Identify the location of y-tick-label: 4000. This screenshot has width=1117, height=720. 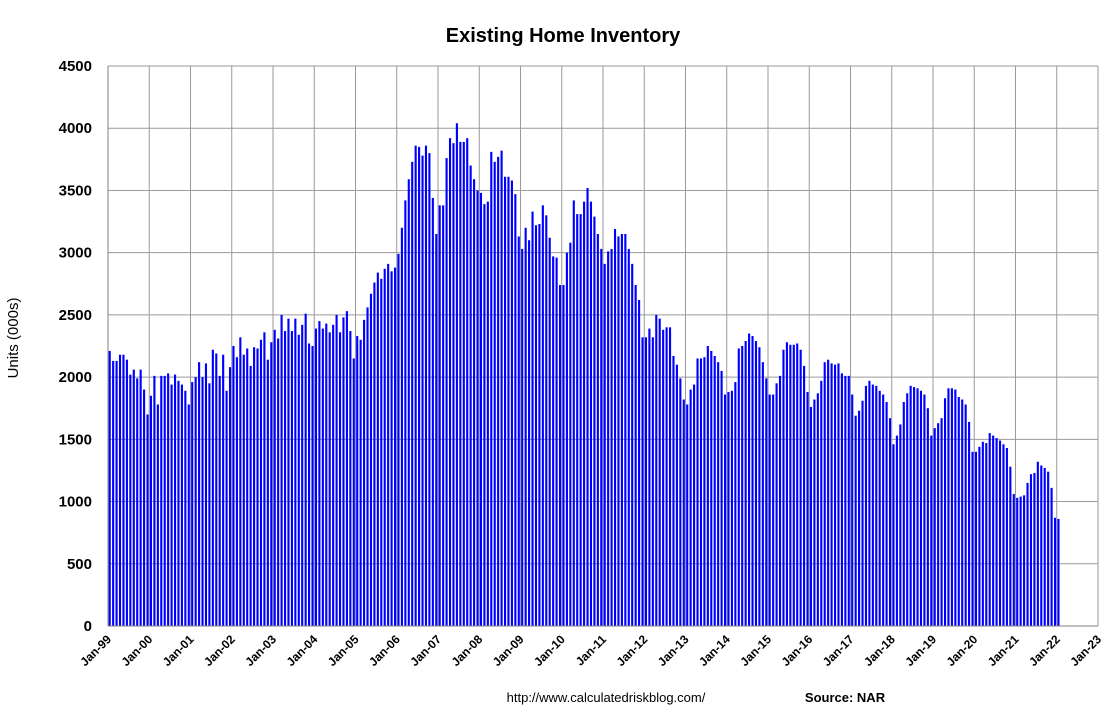
(75, 128).